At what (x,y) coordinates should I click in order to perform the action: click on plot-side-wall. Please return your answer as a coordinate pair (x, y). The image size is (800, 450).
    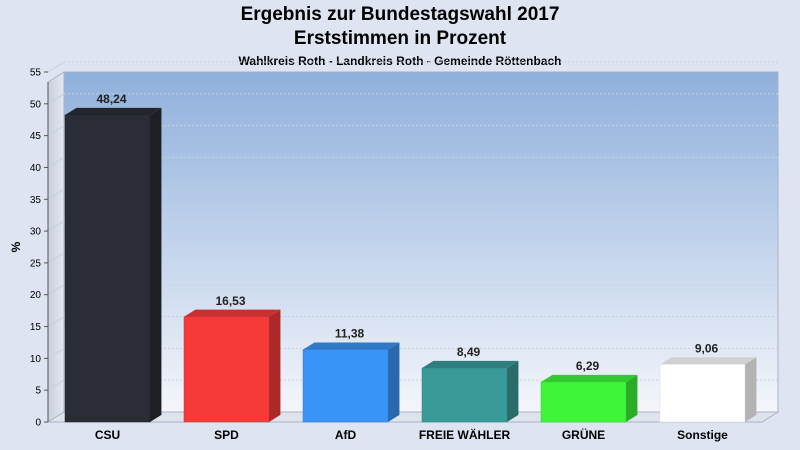
    Looking at the image, I should click on (56, 247).